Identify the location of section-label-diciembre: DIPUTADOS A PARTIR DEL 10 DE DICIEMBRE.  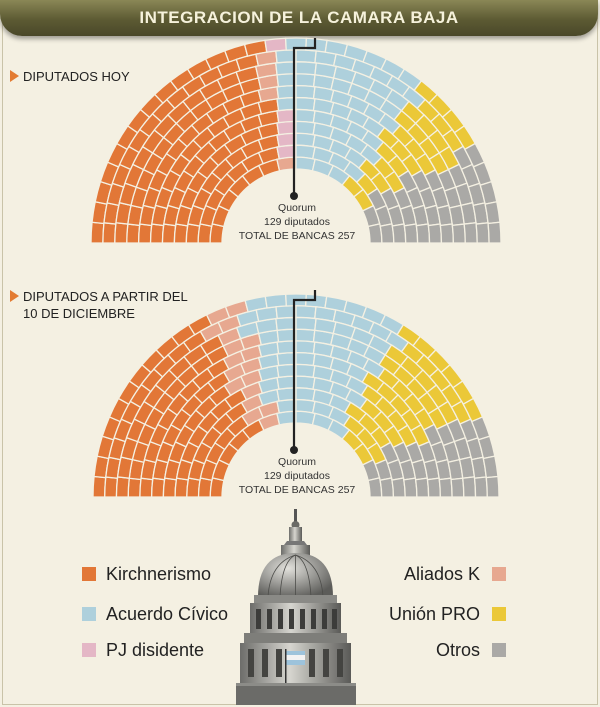
(99, 305).